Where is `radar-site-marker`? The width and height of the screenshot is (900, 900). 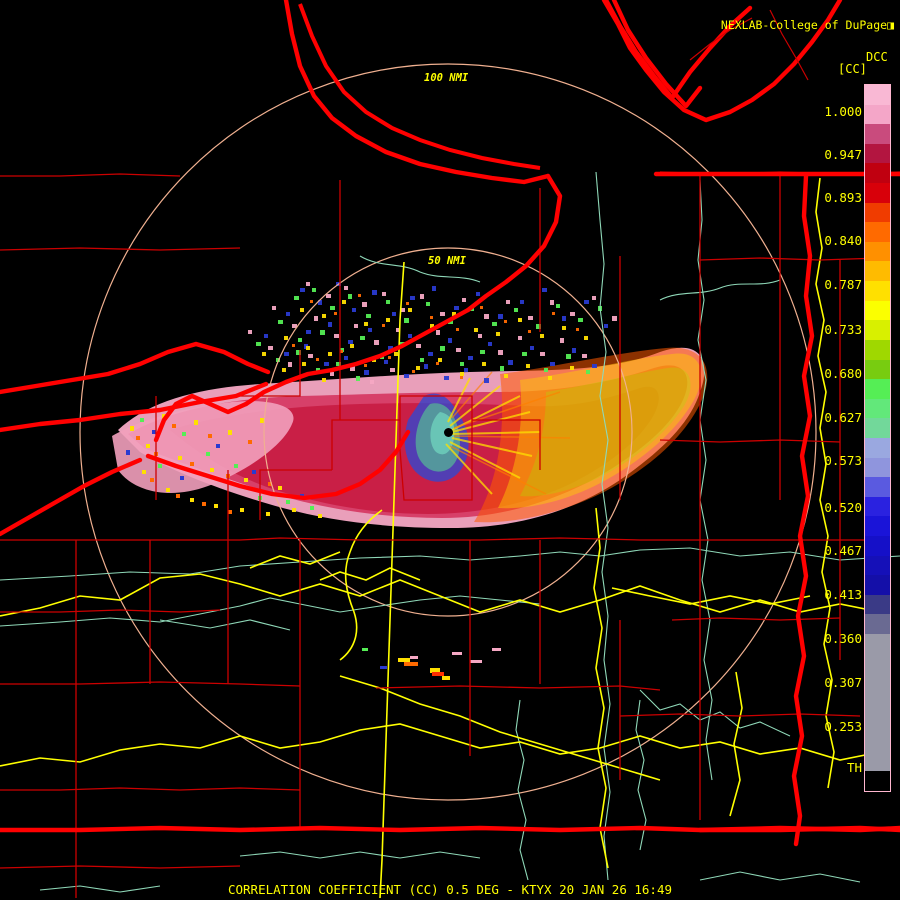 radar-site-marker is located at coordinates (448, 432).